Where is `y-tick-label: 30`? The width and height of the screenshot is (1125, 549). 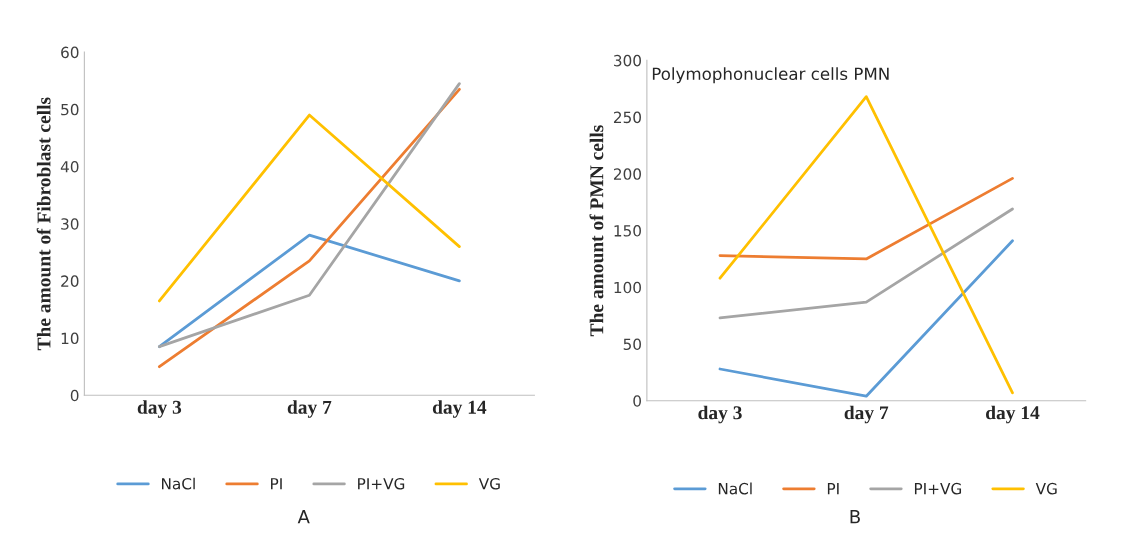
y-tick-label: 30 is located at coordinates (70, 224).